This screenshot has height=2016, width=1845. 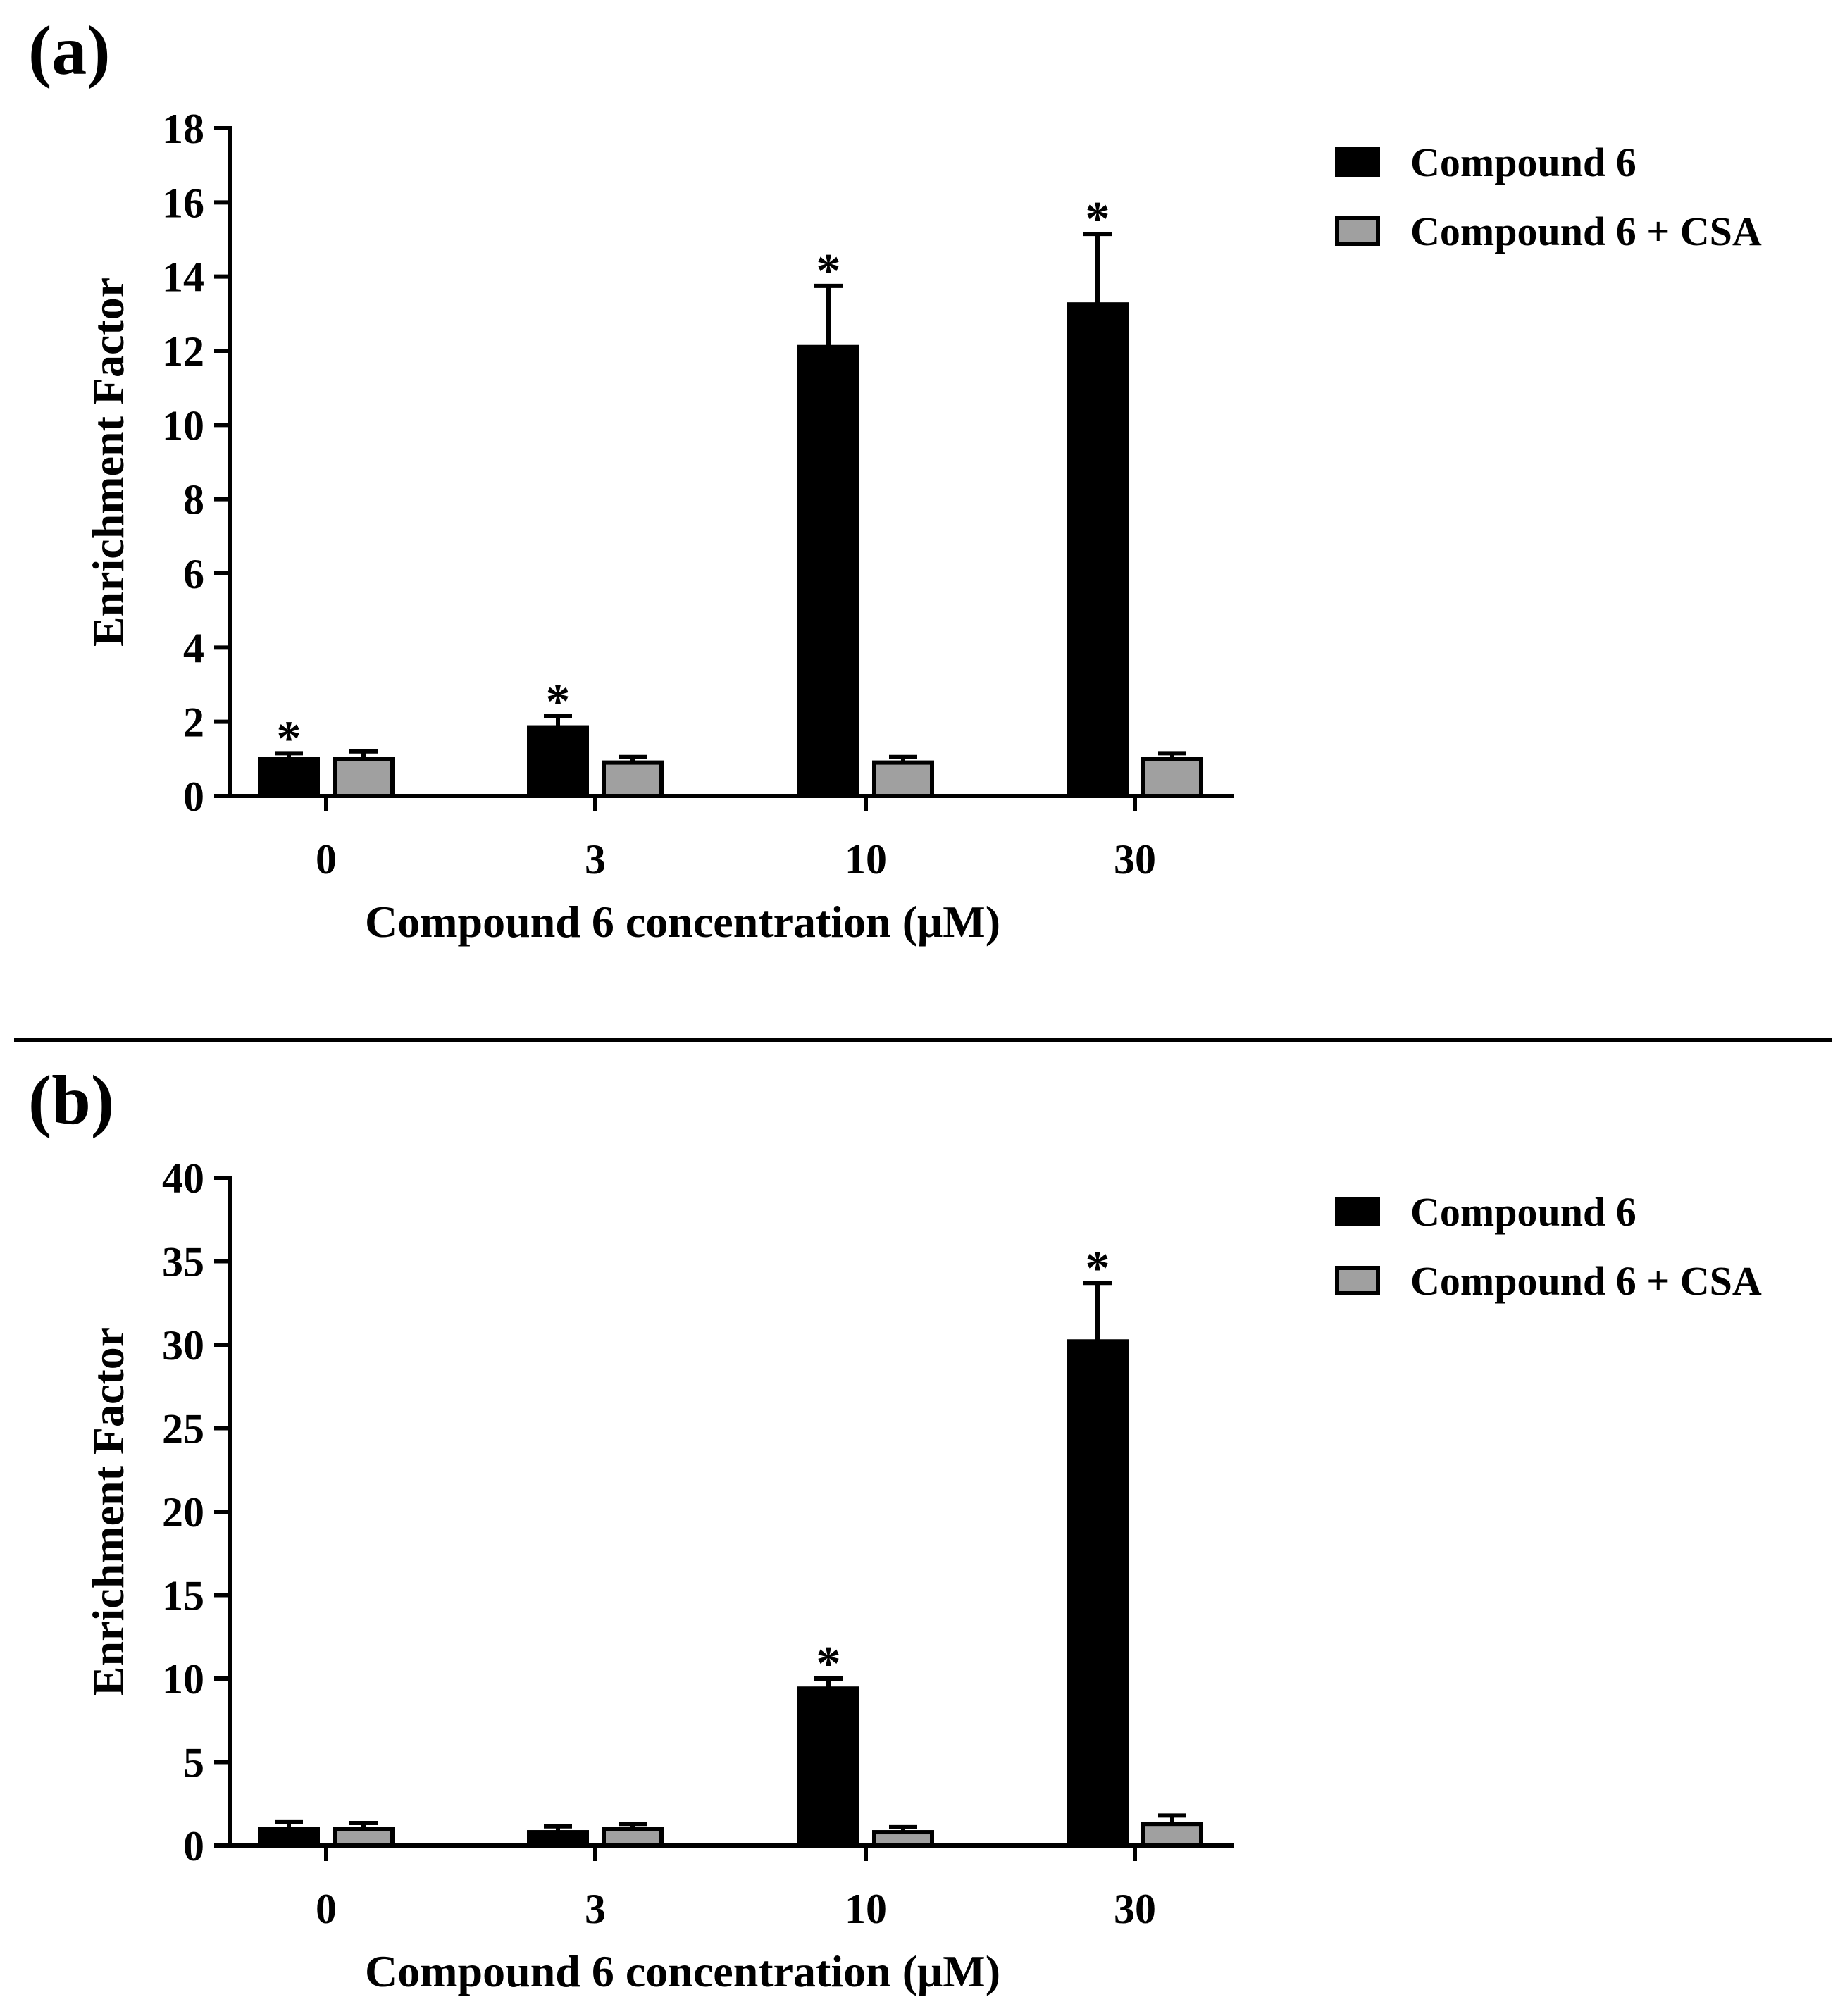 What do you see at coordinates (71, 1100) in the screenshot?
I see `panel-label: (b)` at bounding box center [71, 1100].